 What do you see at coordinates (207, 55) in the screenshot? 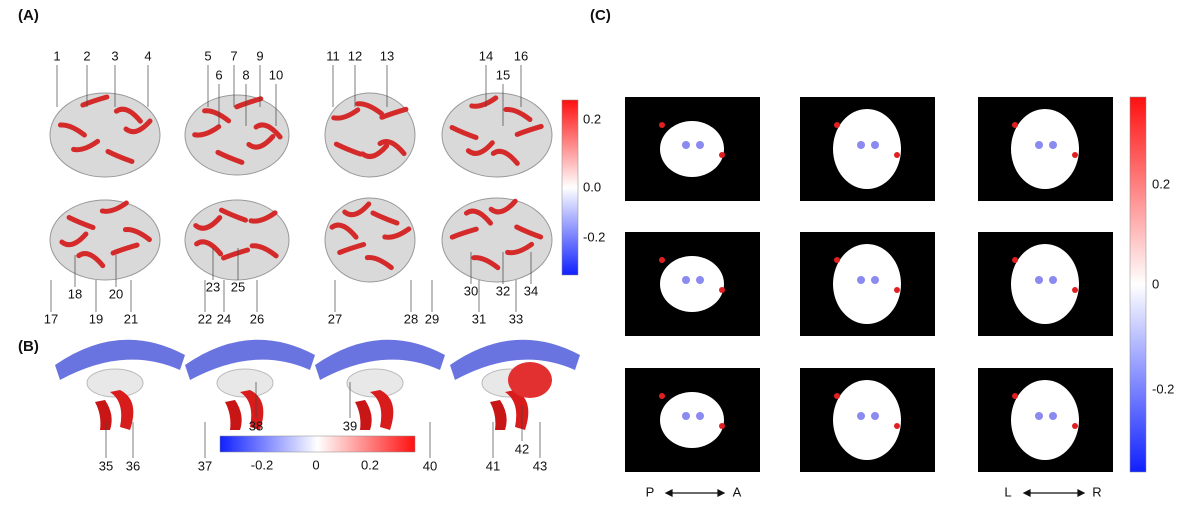
I see `region-number: 5` at bounding box center [207, 55].